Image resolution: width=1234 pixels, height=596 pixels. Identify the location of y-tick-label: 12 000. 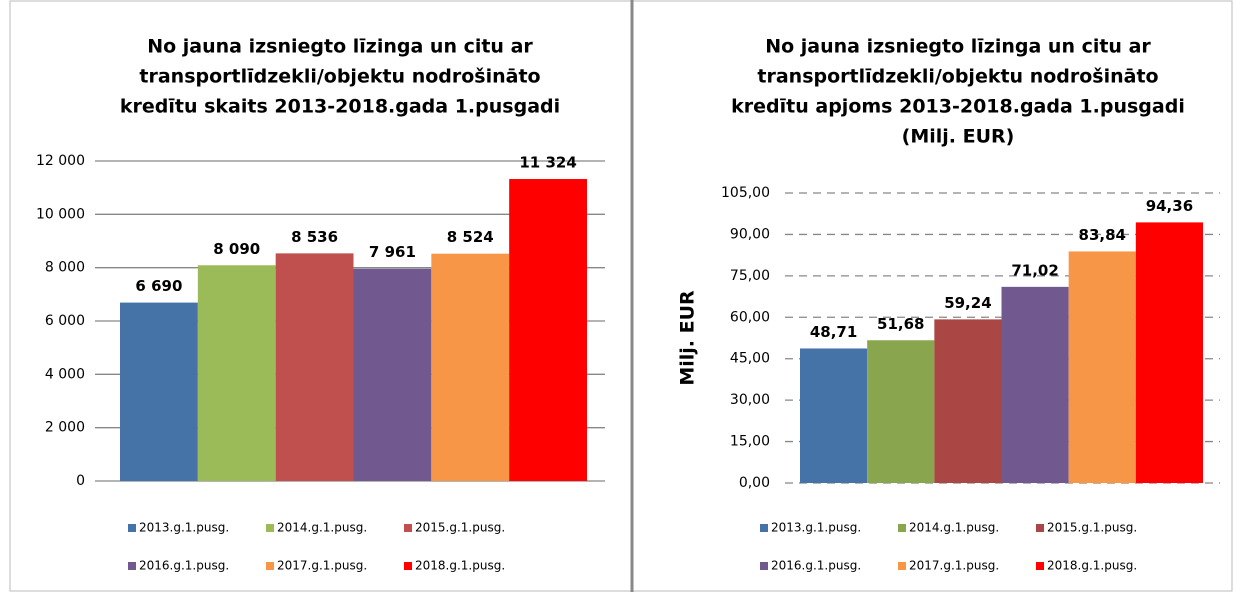
(60, 161).